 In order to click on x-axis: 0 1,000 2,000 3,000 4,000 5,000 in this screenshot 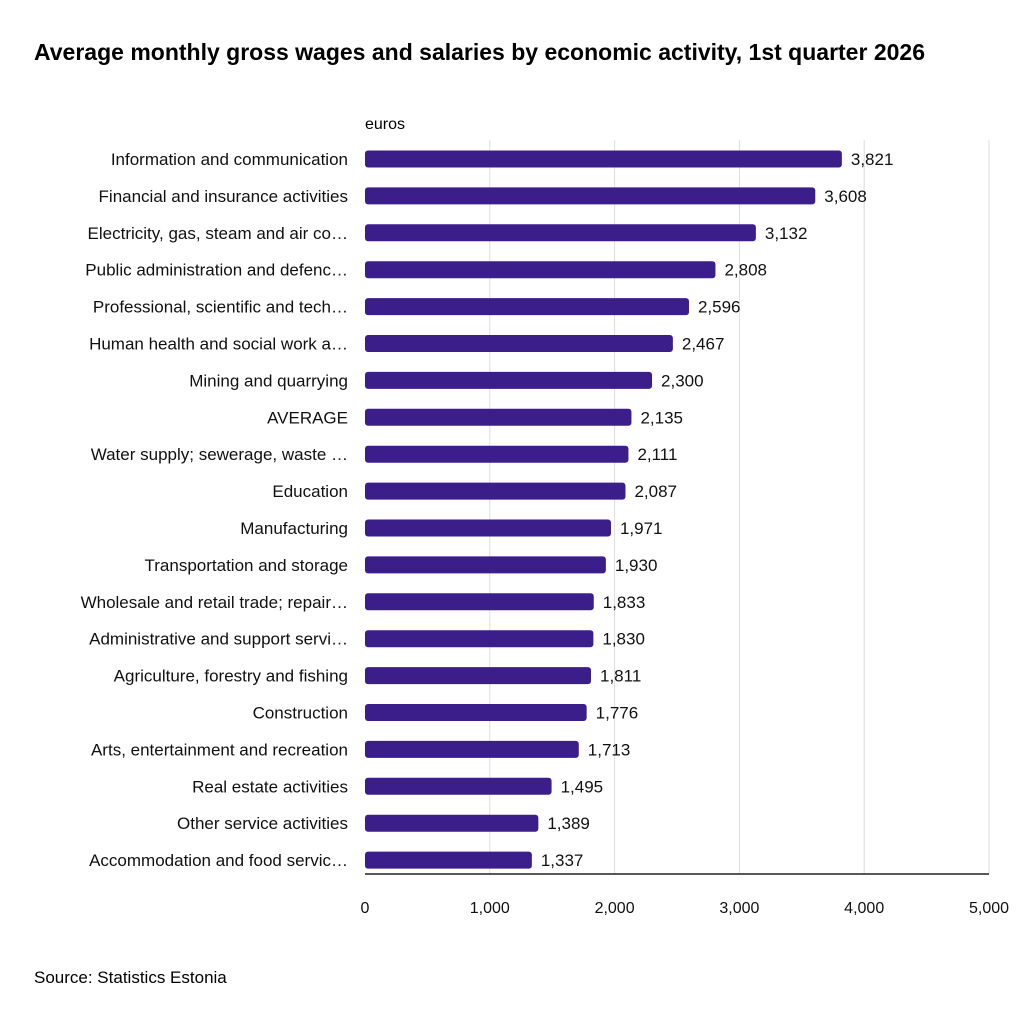, I will do `click(685, 895)`.